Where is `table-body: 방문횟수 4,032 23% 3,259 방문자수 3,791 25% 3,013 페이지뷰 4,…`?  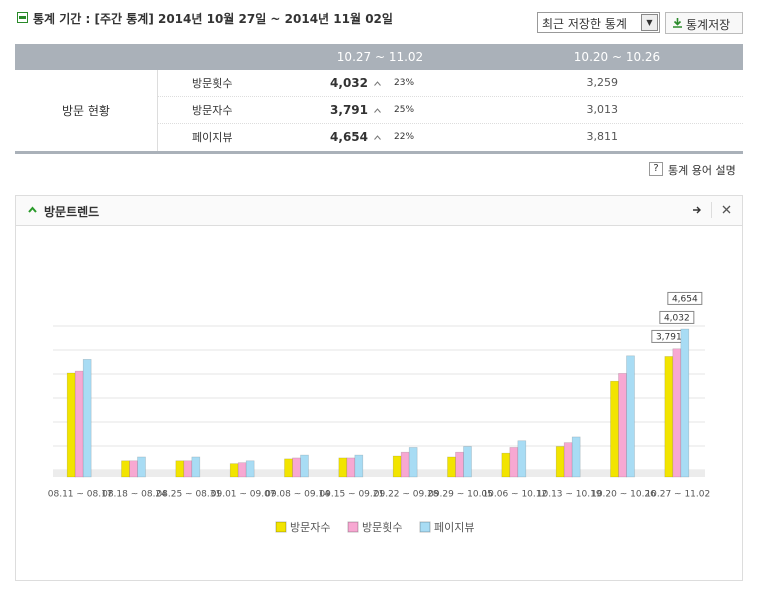 table-body: 방문횟수 4,032 23% 3,259 방문자수 3,791 25% 3,013 페이지뷰 4,… is located at coordinates (450, 110).